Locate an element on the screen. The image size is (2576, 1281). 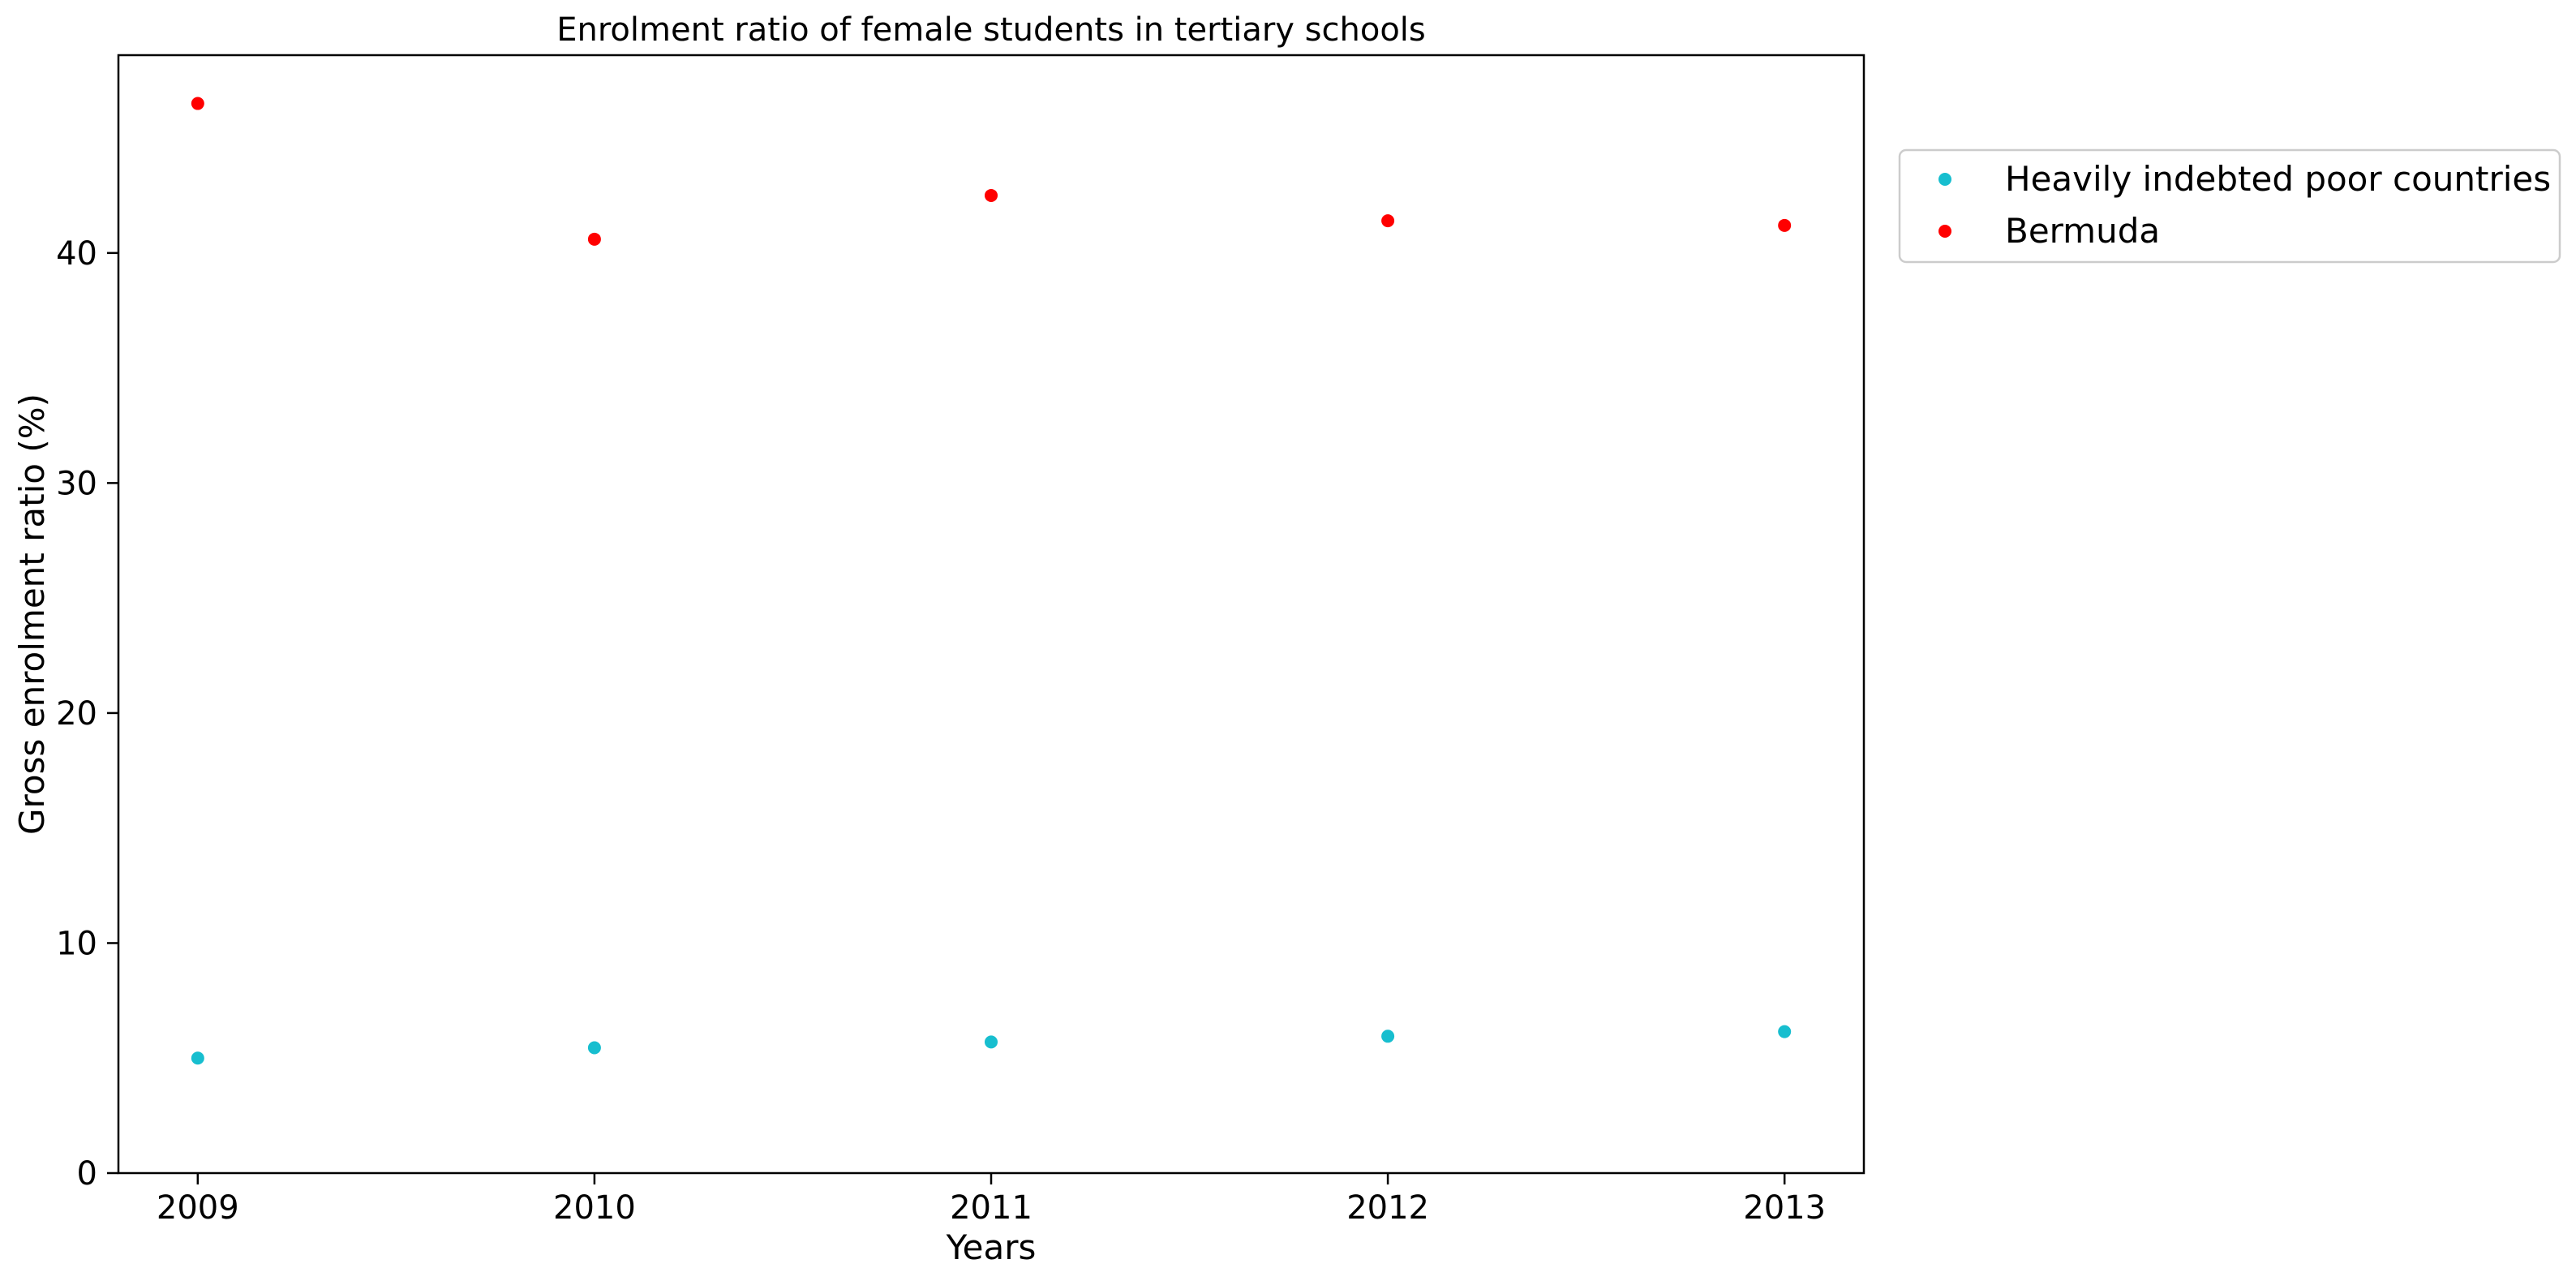
y-tick-label: 40 is located at coordinates (76, 254).